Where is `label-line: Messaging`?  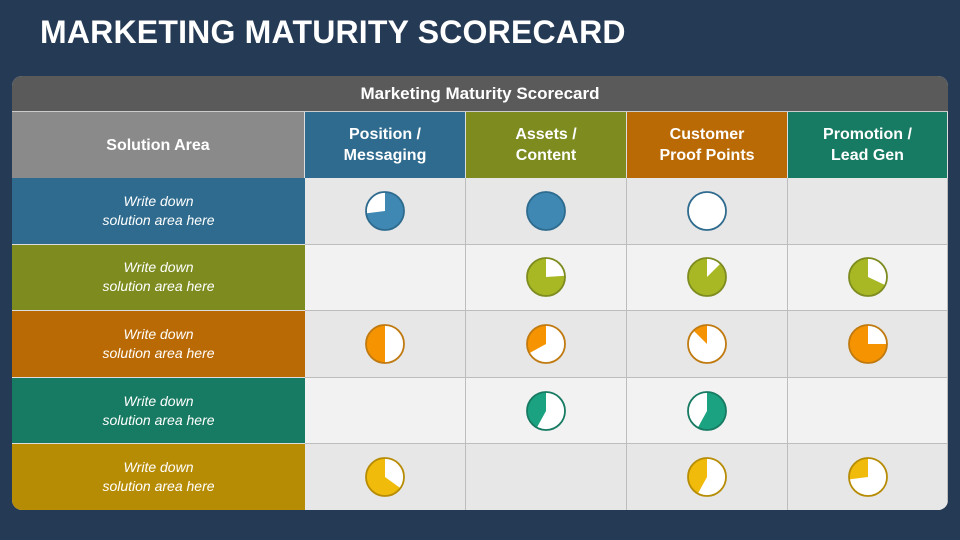
label-line: Messaging is located at coordinates (385, 155).